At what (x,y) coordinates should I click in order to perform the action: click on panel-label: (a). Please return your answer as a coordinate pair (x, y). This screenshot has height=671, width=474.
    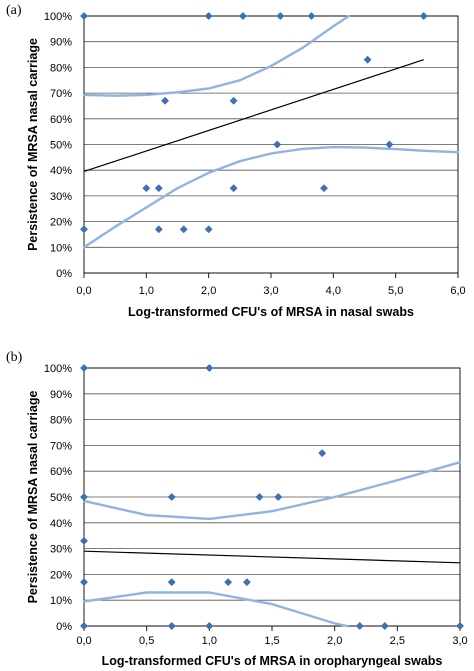
    Looking at the image, I should click on (14, 10).